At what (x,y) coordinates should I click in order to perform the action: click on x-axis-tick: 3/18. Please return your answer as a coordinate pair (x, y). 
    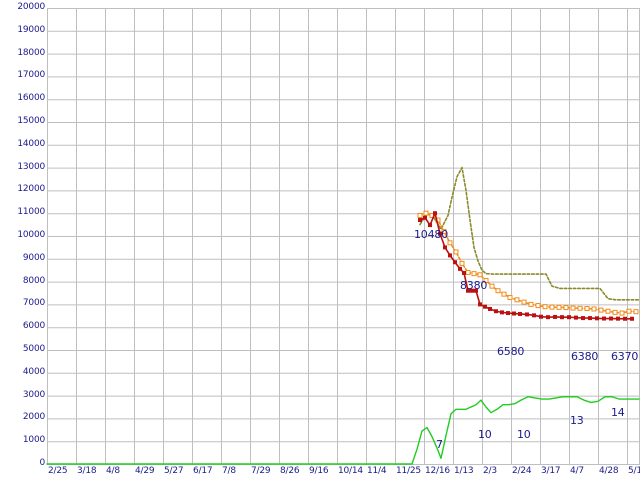
    Looking at the image, I should click on (87, 471).